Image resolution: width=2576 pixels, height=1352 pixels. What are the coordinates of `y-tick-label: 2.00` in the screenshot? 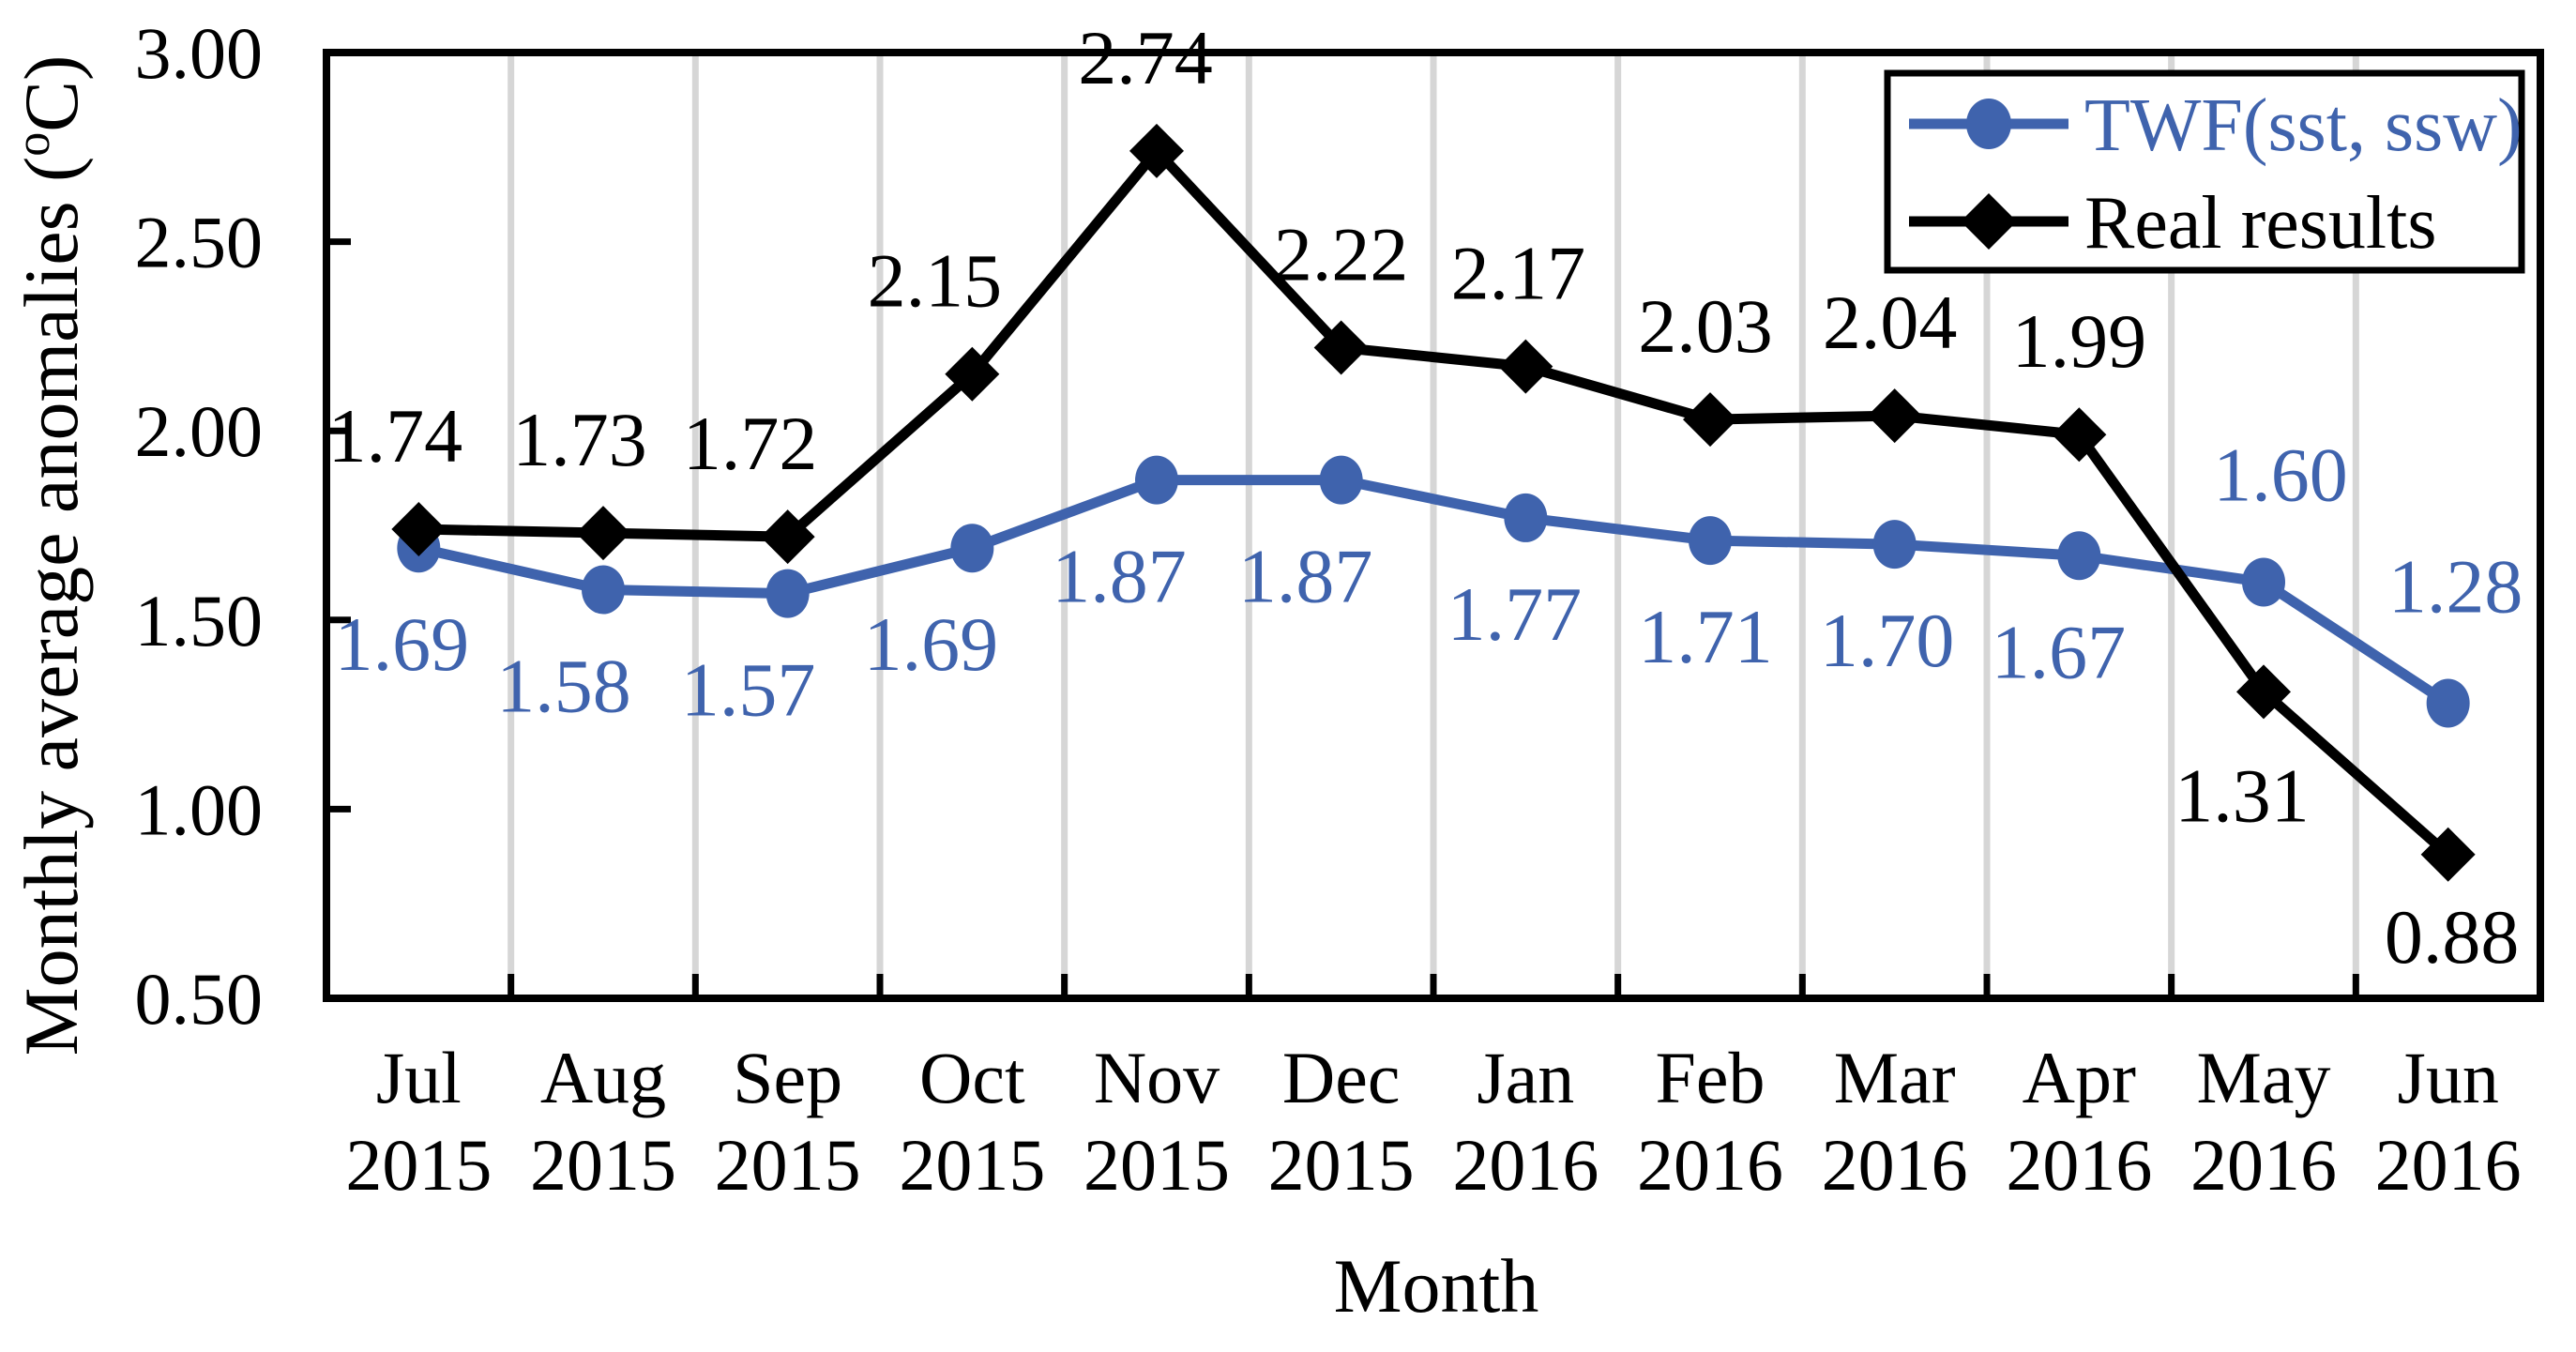 It's located at (199, 431).